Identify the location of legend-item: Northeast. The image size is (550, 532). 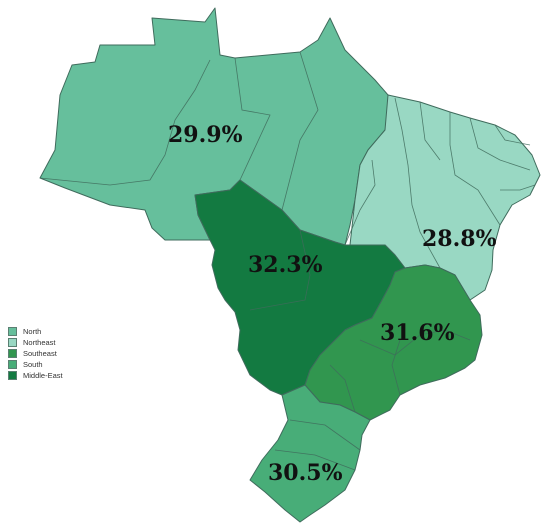
(35, 342).